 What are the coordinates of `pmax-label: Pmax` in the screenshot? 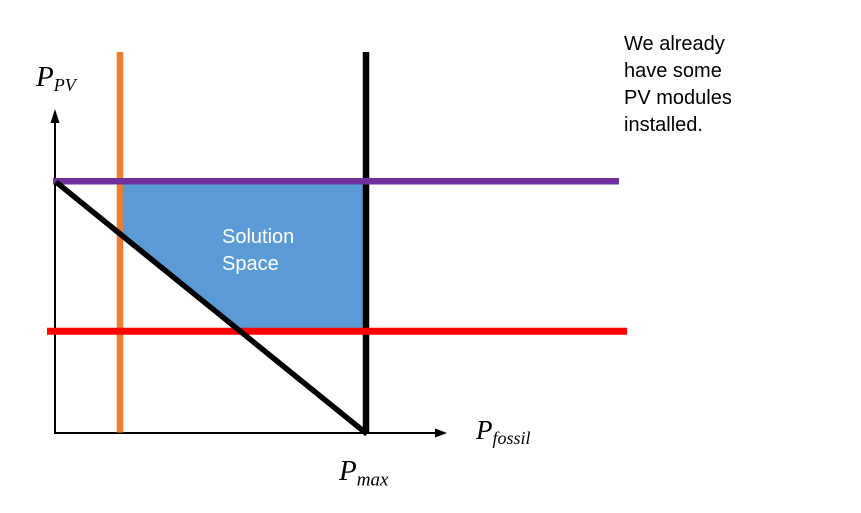 It's located at (363, 473).